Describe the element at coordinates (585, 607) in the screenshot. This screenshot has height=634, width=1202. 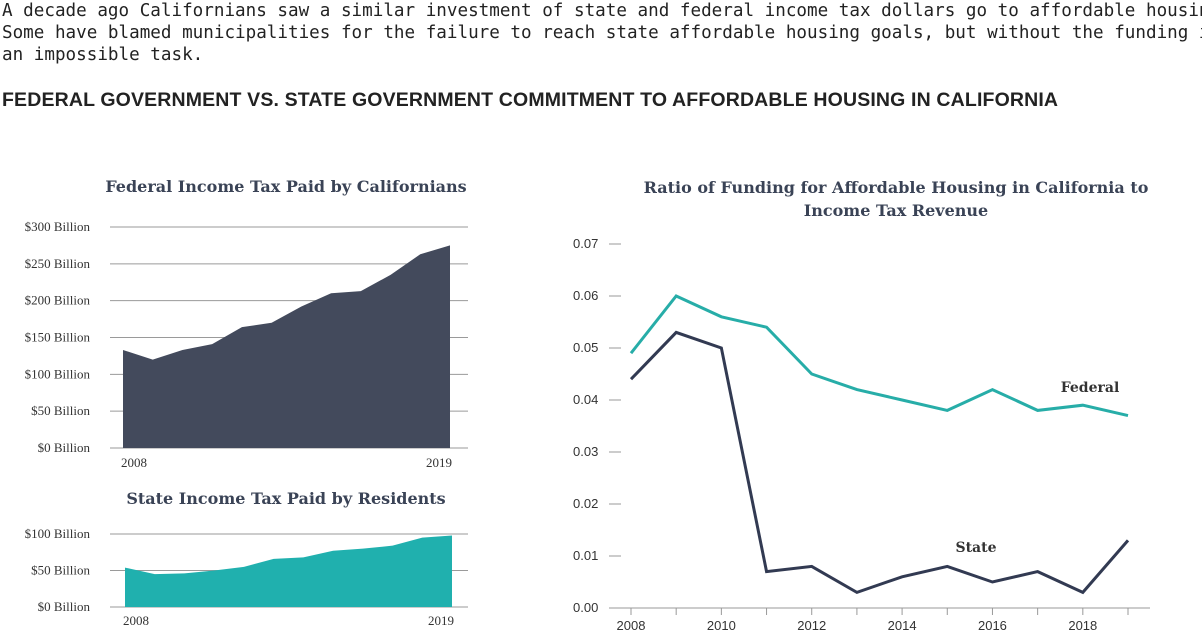
I see `y-tick-label: 0.00` at that location.